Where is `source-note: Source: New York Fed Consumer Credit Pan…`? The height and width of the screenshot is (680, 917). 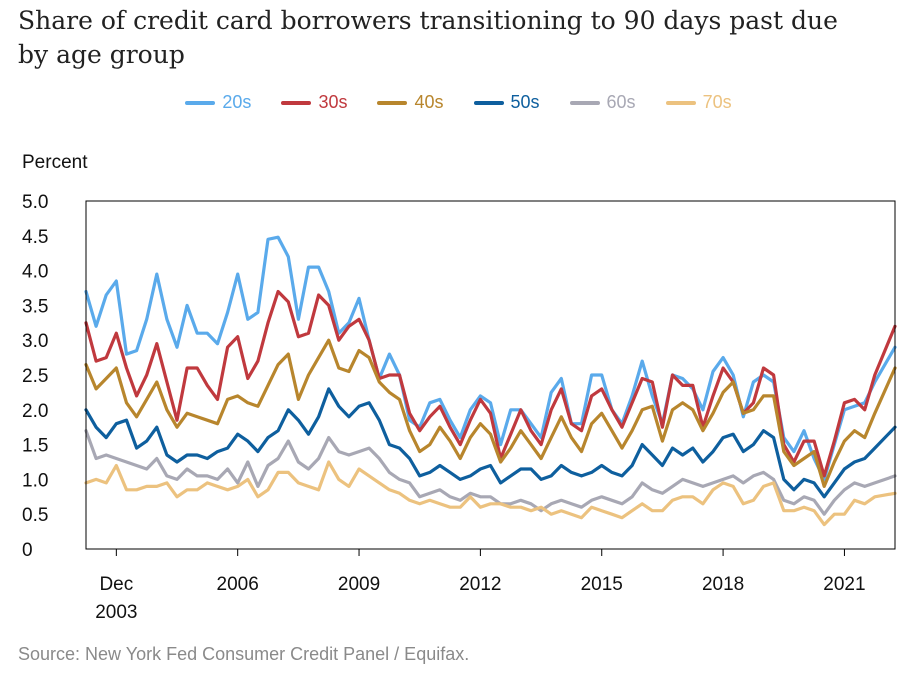 source-note: Source: New York Fed Consumer Credit Pan… is located at coordinates (244, 654).